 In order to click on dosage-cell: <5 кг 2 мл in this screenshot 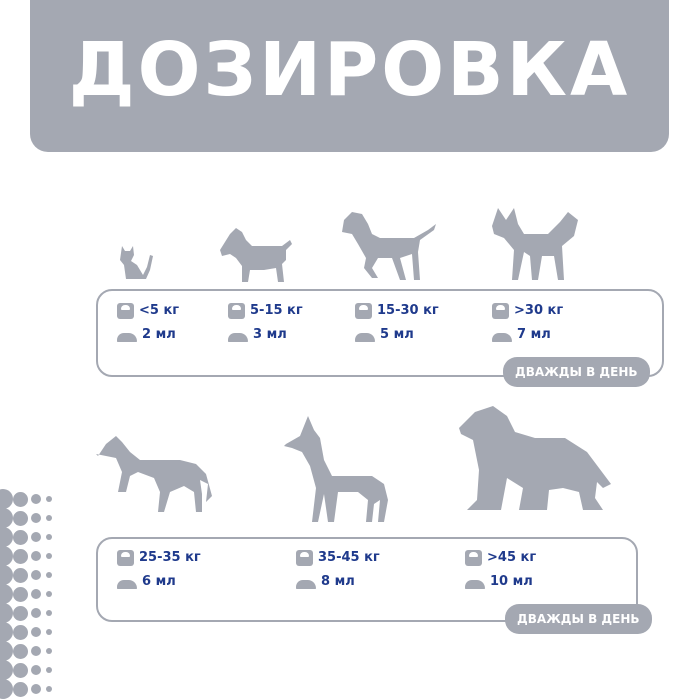, I will do `click(148, 323)`.